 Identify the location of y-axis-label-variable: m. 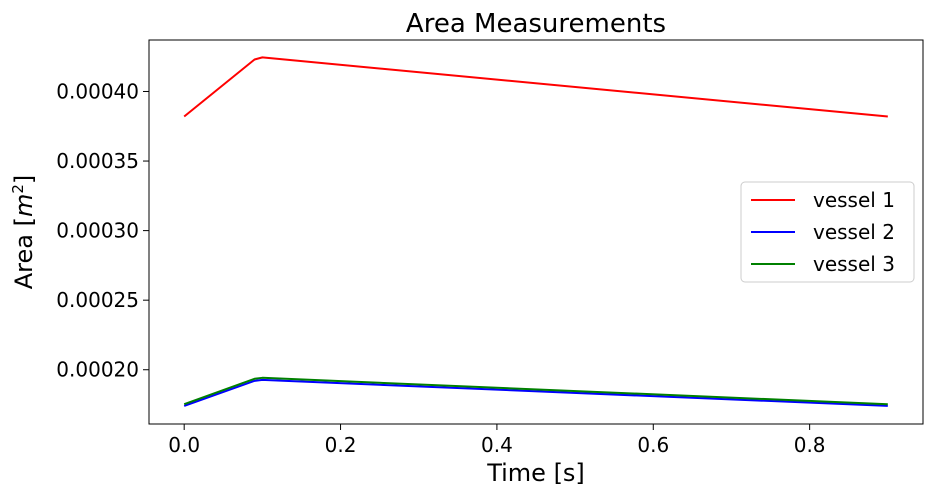
(24, 205).